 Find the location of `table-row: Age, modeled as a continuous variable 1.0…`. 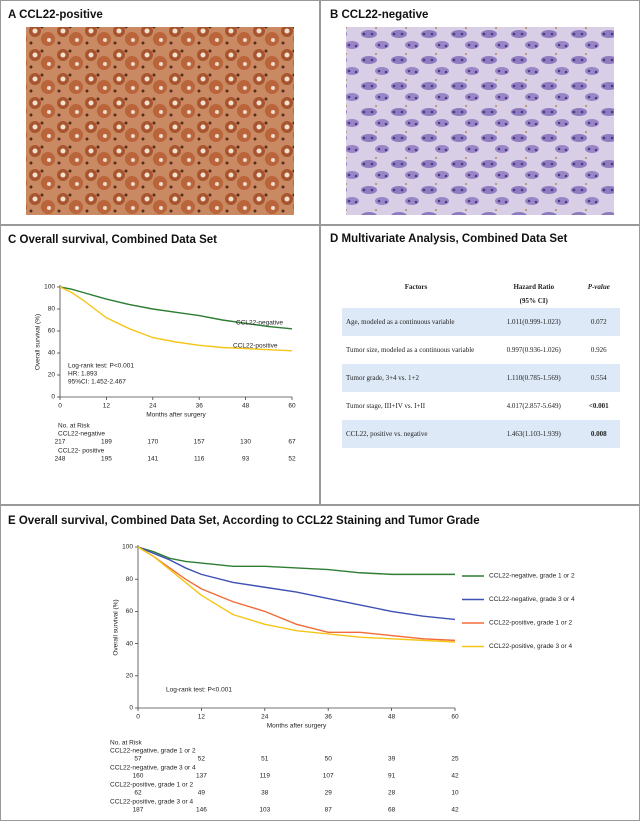

table-row: Age, modeled as a continuous variable 1.0… is located at coordinates (481, 322).